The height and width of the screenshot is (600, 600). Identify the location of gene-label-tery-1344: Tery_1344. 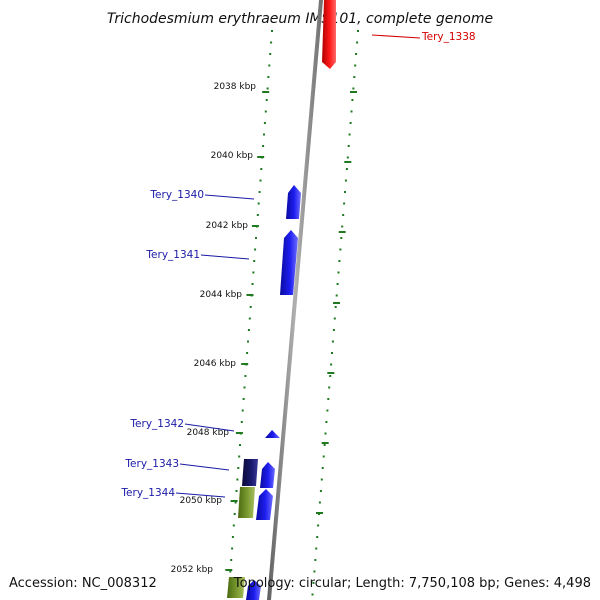
(147, 493).